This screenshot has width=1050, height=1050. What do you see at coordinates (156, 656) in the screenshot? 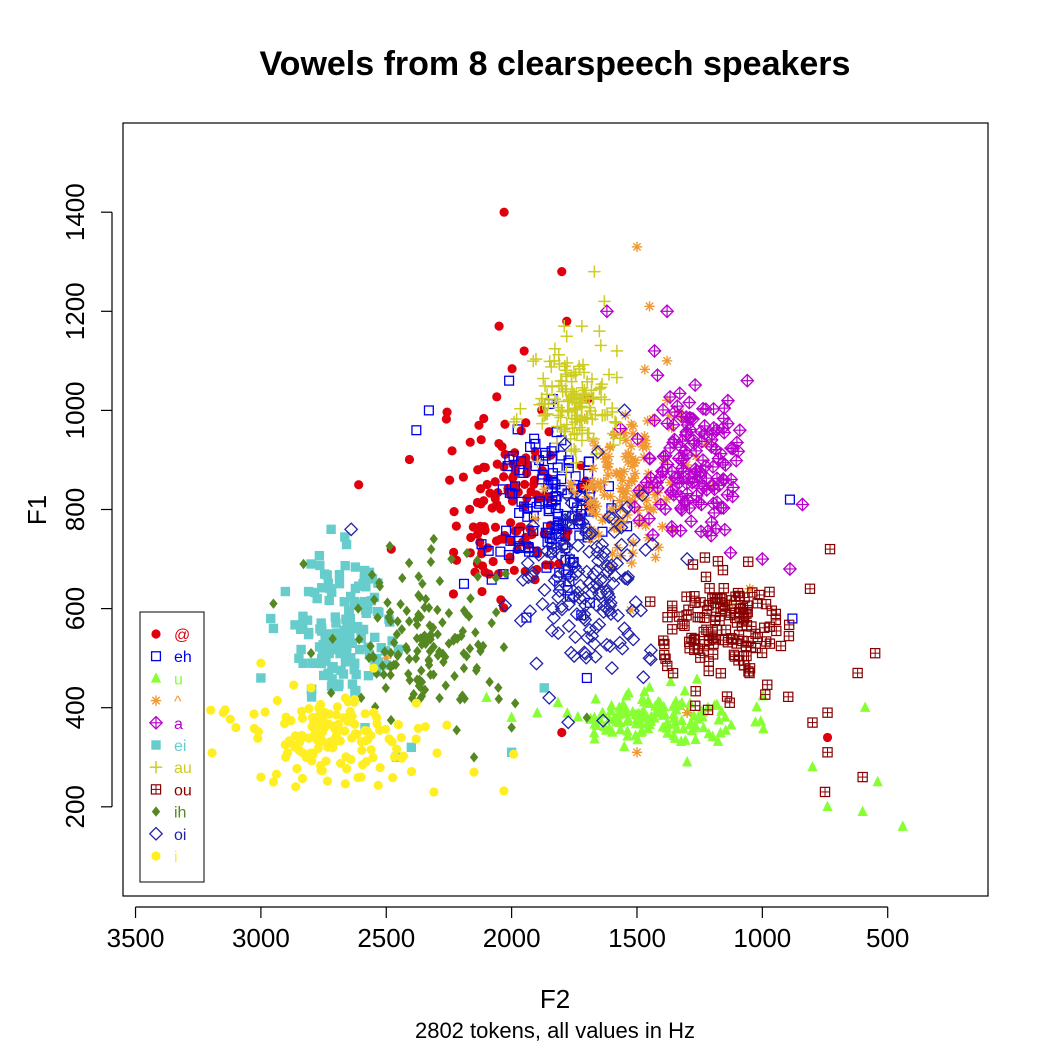
I see `legend-marker` at bounding box center [156, 656].